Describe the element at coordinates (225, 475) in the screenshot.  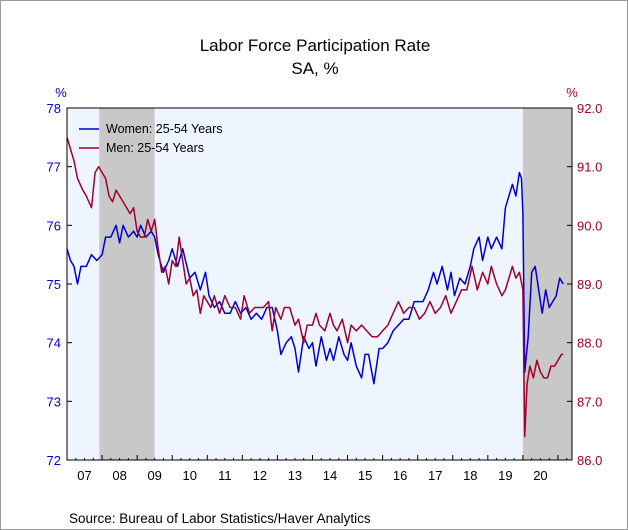
I see `x-tick-label: 11` at that location.